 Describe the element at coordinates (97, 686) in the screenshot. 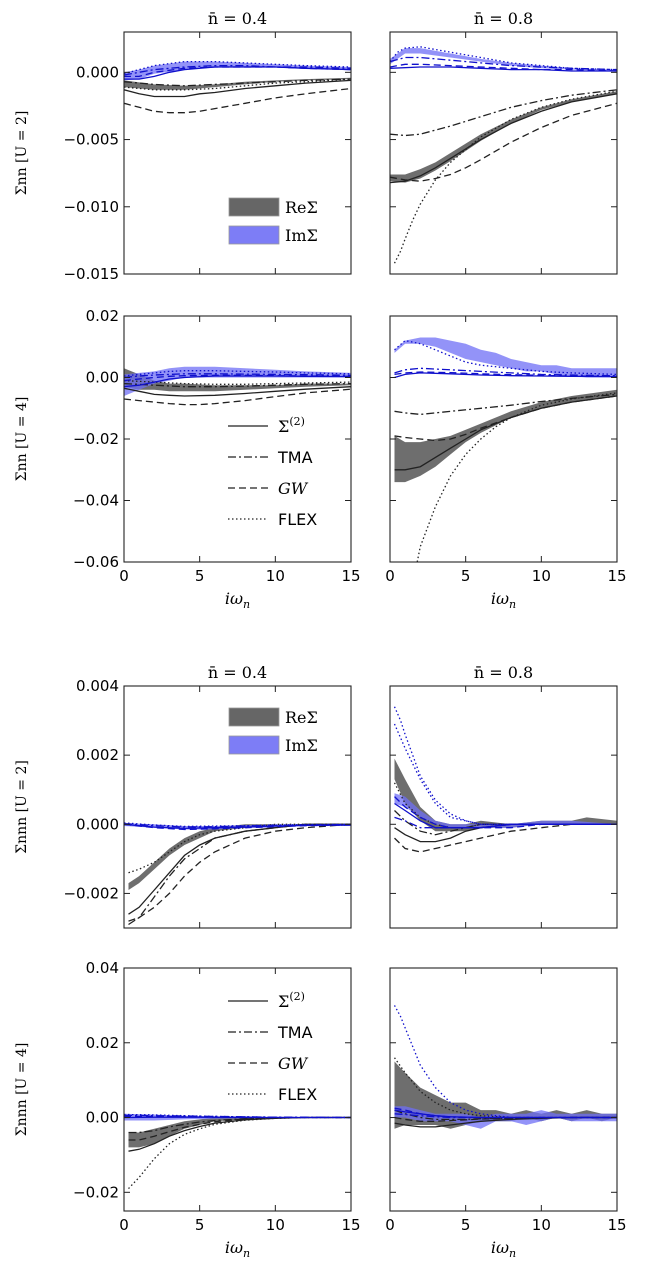

I see `y-tick-label: 0.004` at that location.